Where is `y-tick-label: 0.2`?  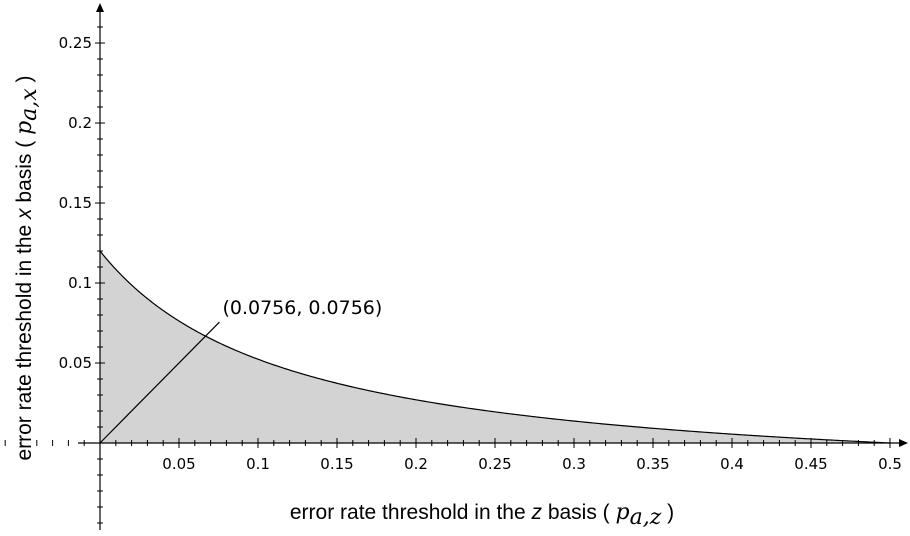 y-tick-label: 0.2 is located at coordinates (80, 123).